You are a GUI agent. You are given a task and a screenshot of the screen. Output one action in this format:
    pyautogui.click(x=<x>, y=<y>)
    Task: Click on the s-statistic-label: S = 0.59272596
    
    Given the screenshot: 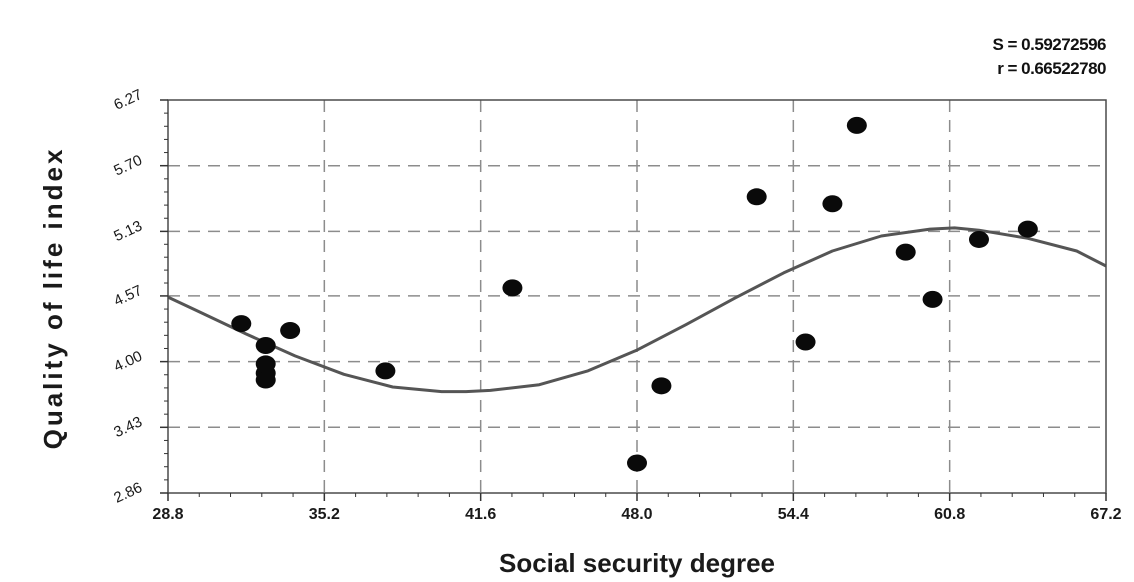 What is the action you would take?
    pyautogui.click(x=1049, y=44)
    